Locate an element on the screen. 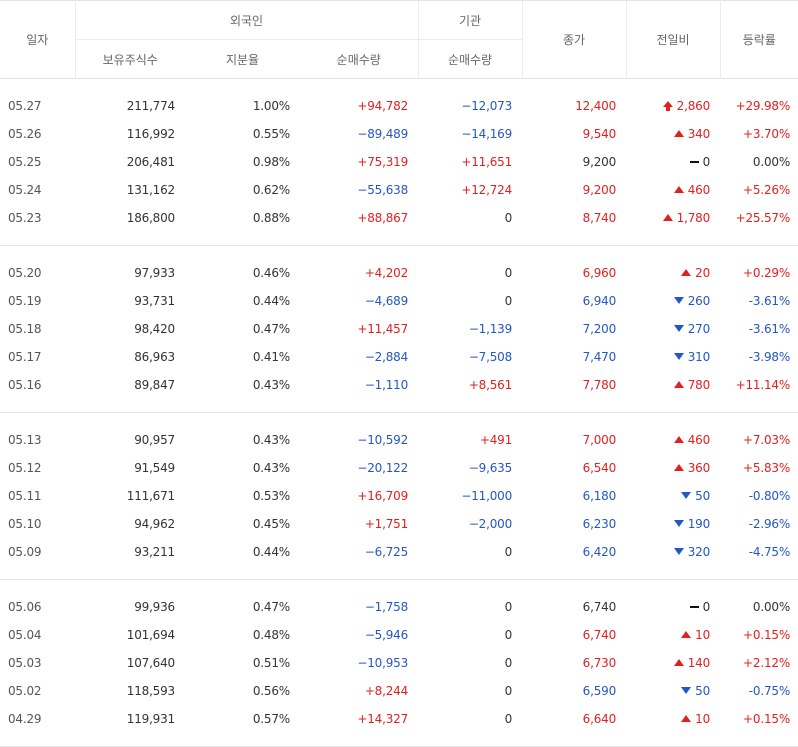 This screenshot has width=798, height=747. cell-foreign-net: −55,638 is located at coordinates (383, 190).